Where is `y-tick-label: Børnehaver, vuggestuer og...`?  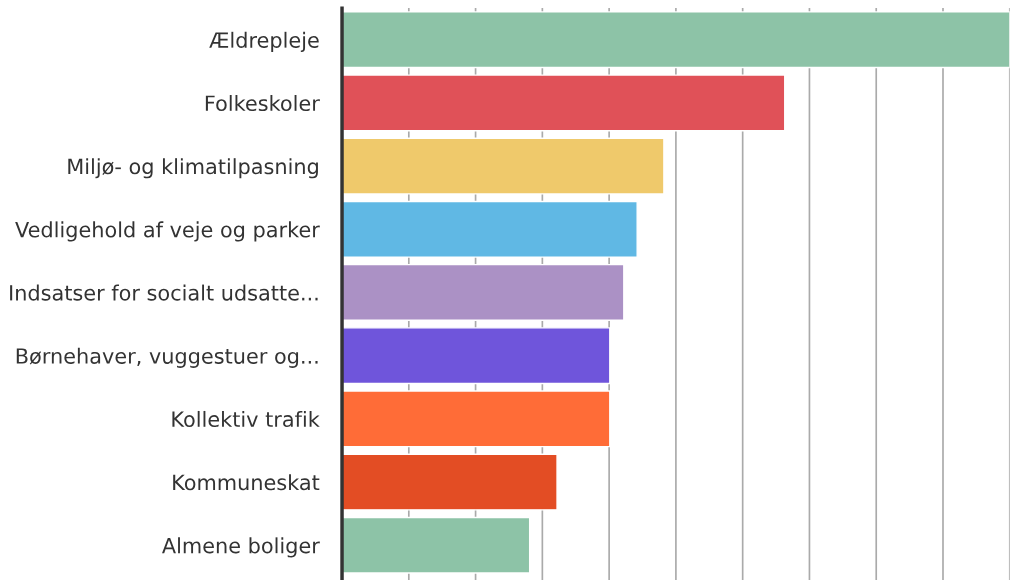 y-tick-label: Børnehaver, vuggestuer og... is located at coordinates (167, 357).